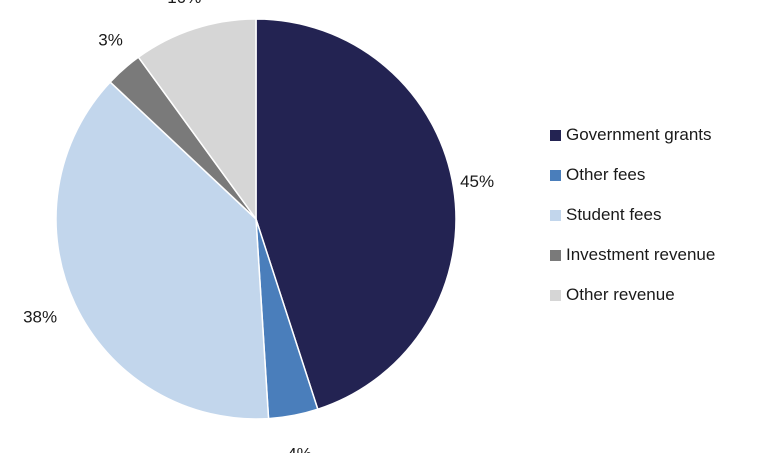  What do you see at coordinates (620, 294) in the screenshot?
I see `legend-label: Other revenue` at bounding box center [620, 294].